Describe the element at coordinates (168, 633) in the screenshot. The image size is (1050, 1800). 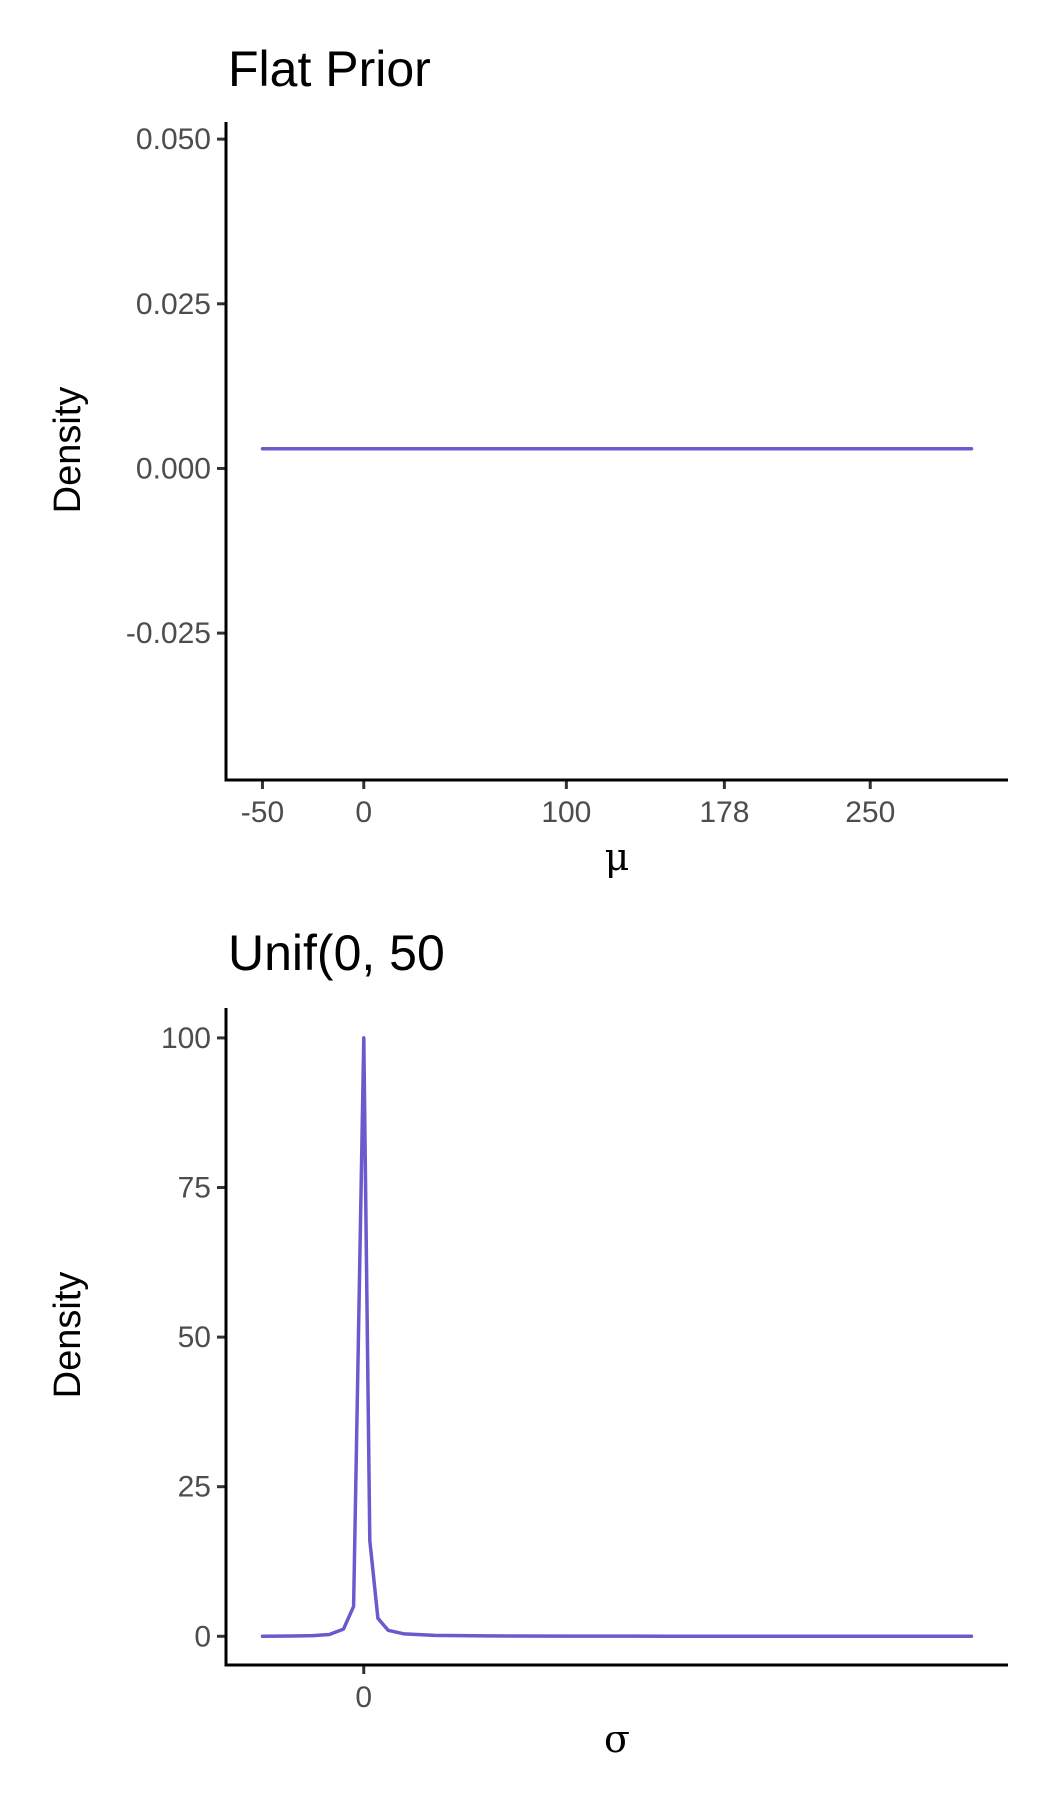
I see `y-tick-label: -0.025` at that location.